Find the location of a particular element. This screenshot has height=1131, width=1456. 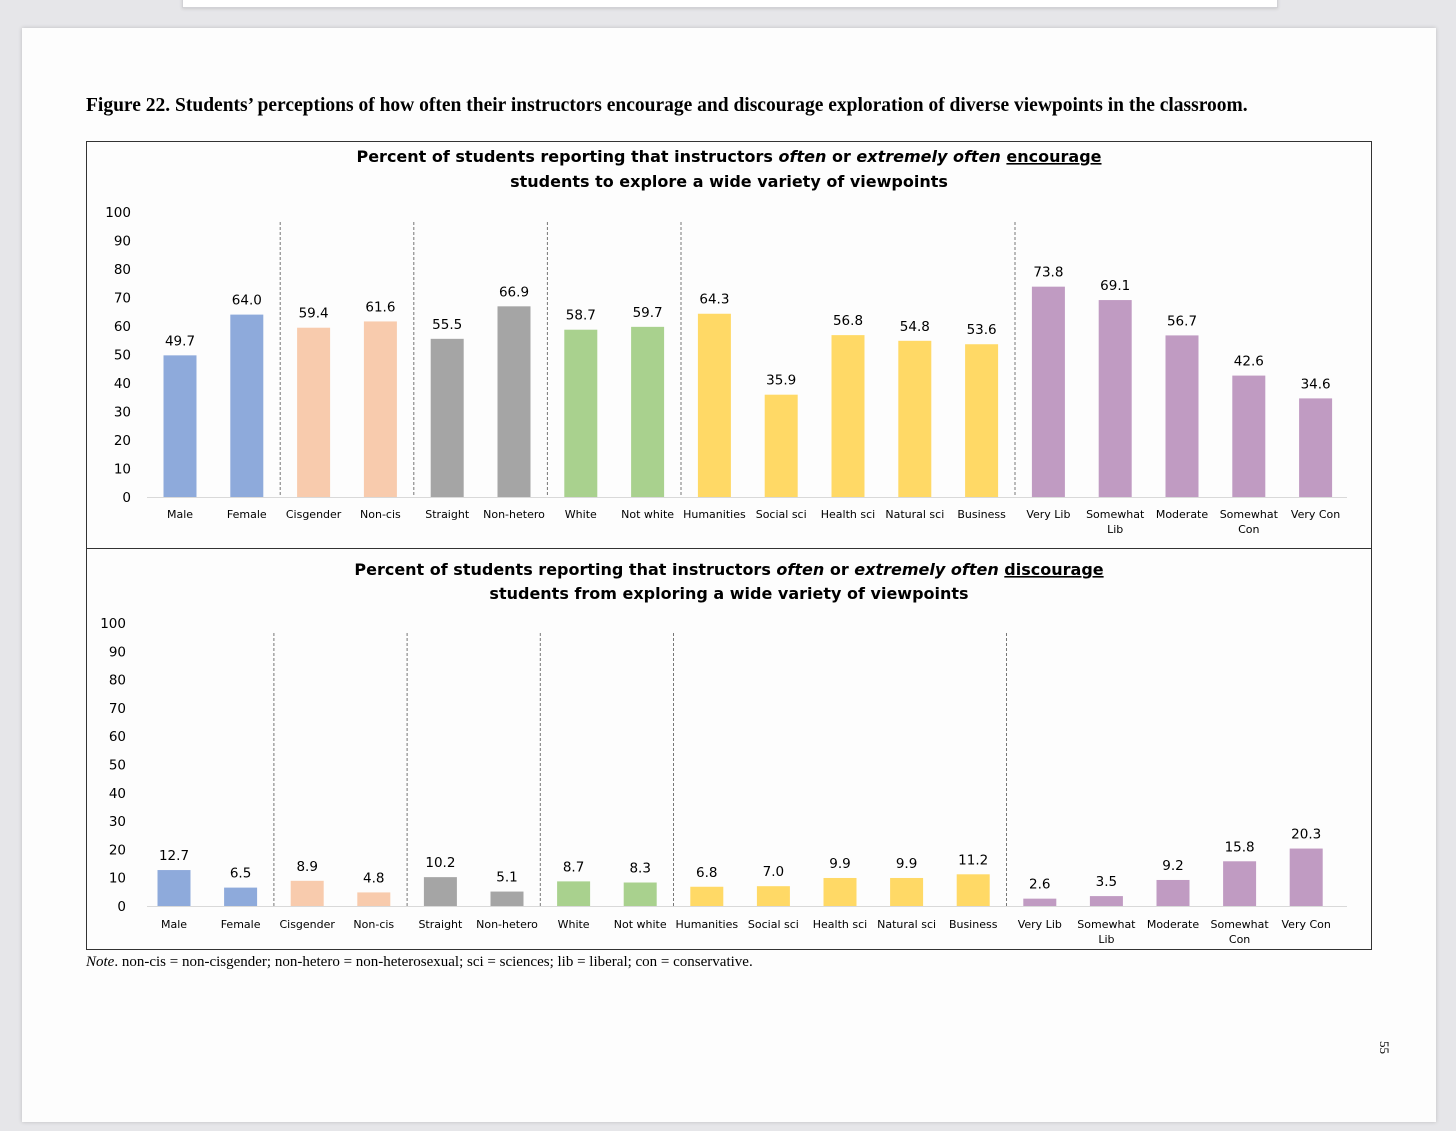

y-tick-label: 90 is located at coordinates (122, 242).